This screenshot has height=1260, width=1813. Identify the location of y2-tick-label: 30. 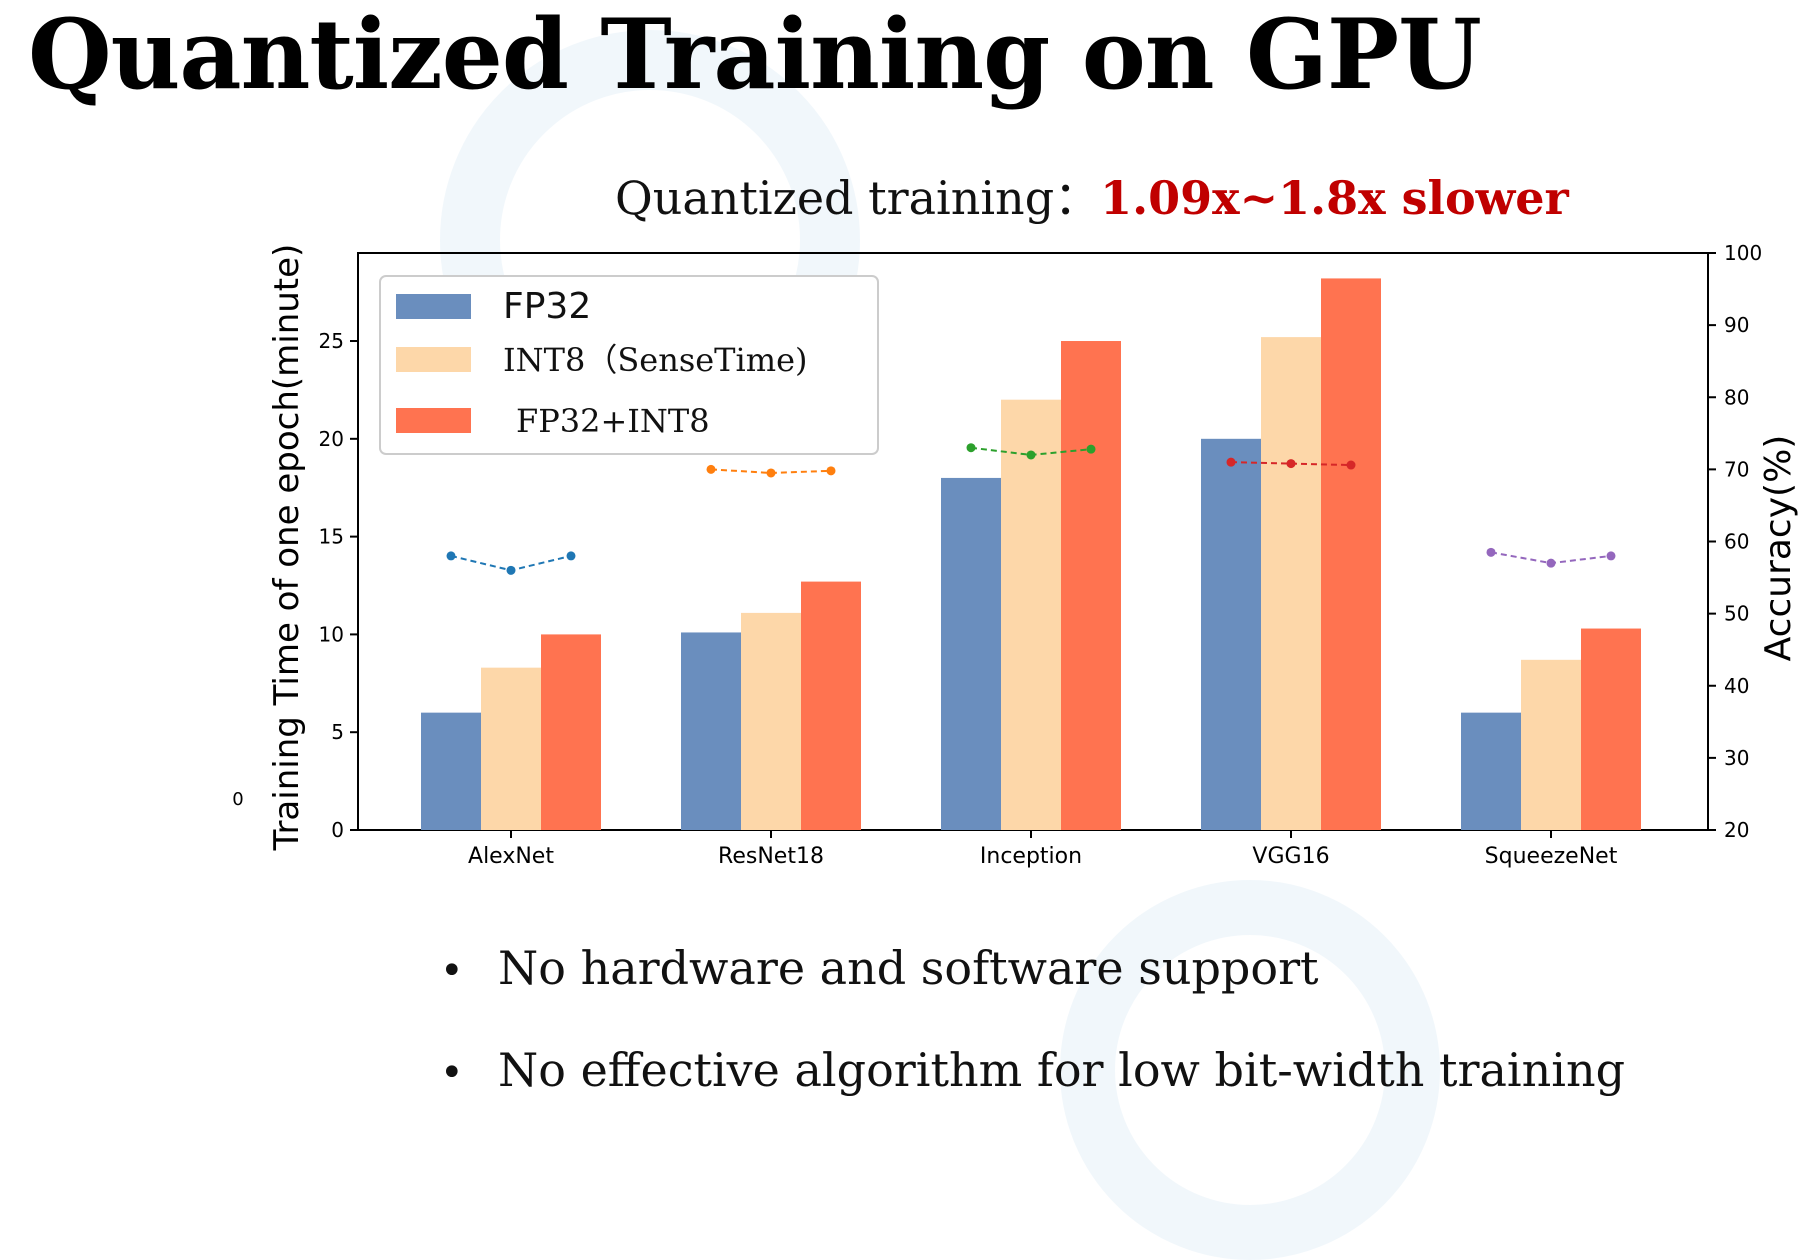
(1736, 758).